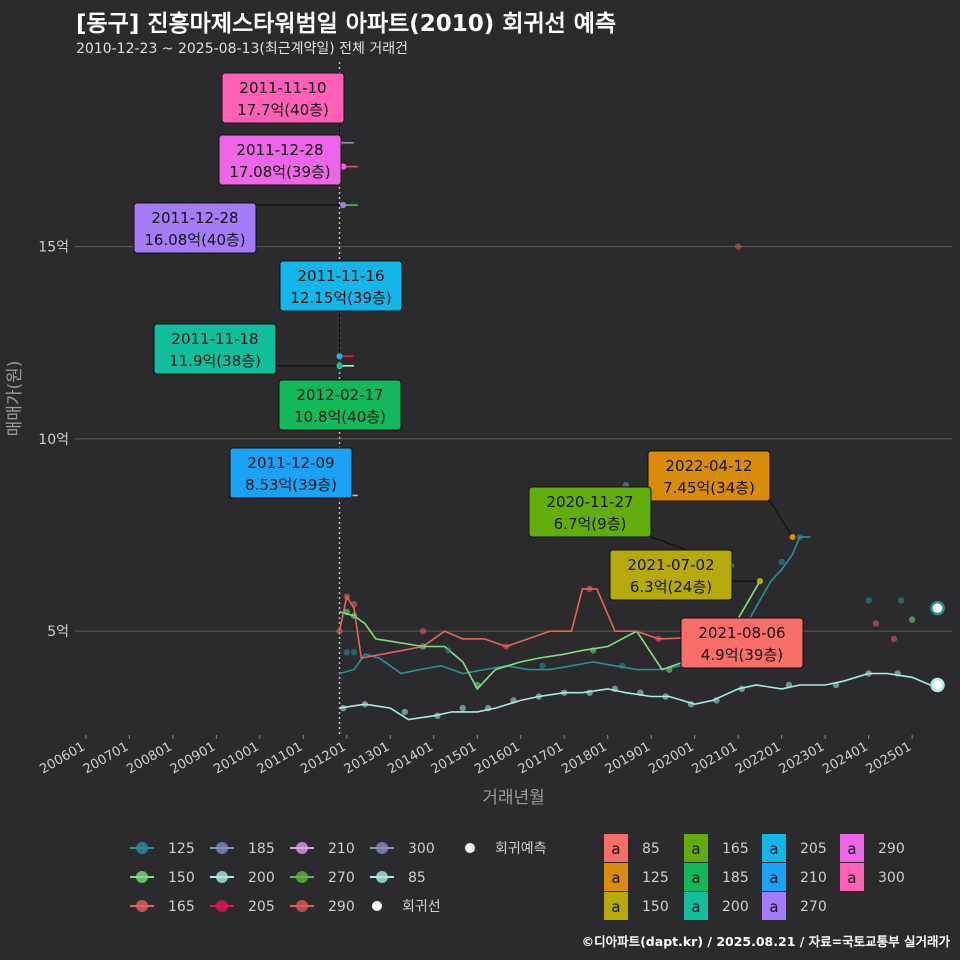 The width and height of the screenshot is (960, 960). Describe the element at coordinates (735, 907) in the screenshot. I see `legend-box-label: 200` at that location.